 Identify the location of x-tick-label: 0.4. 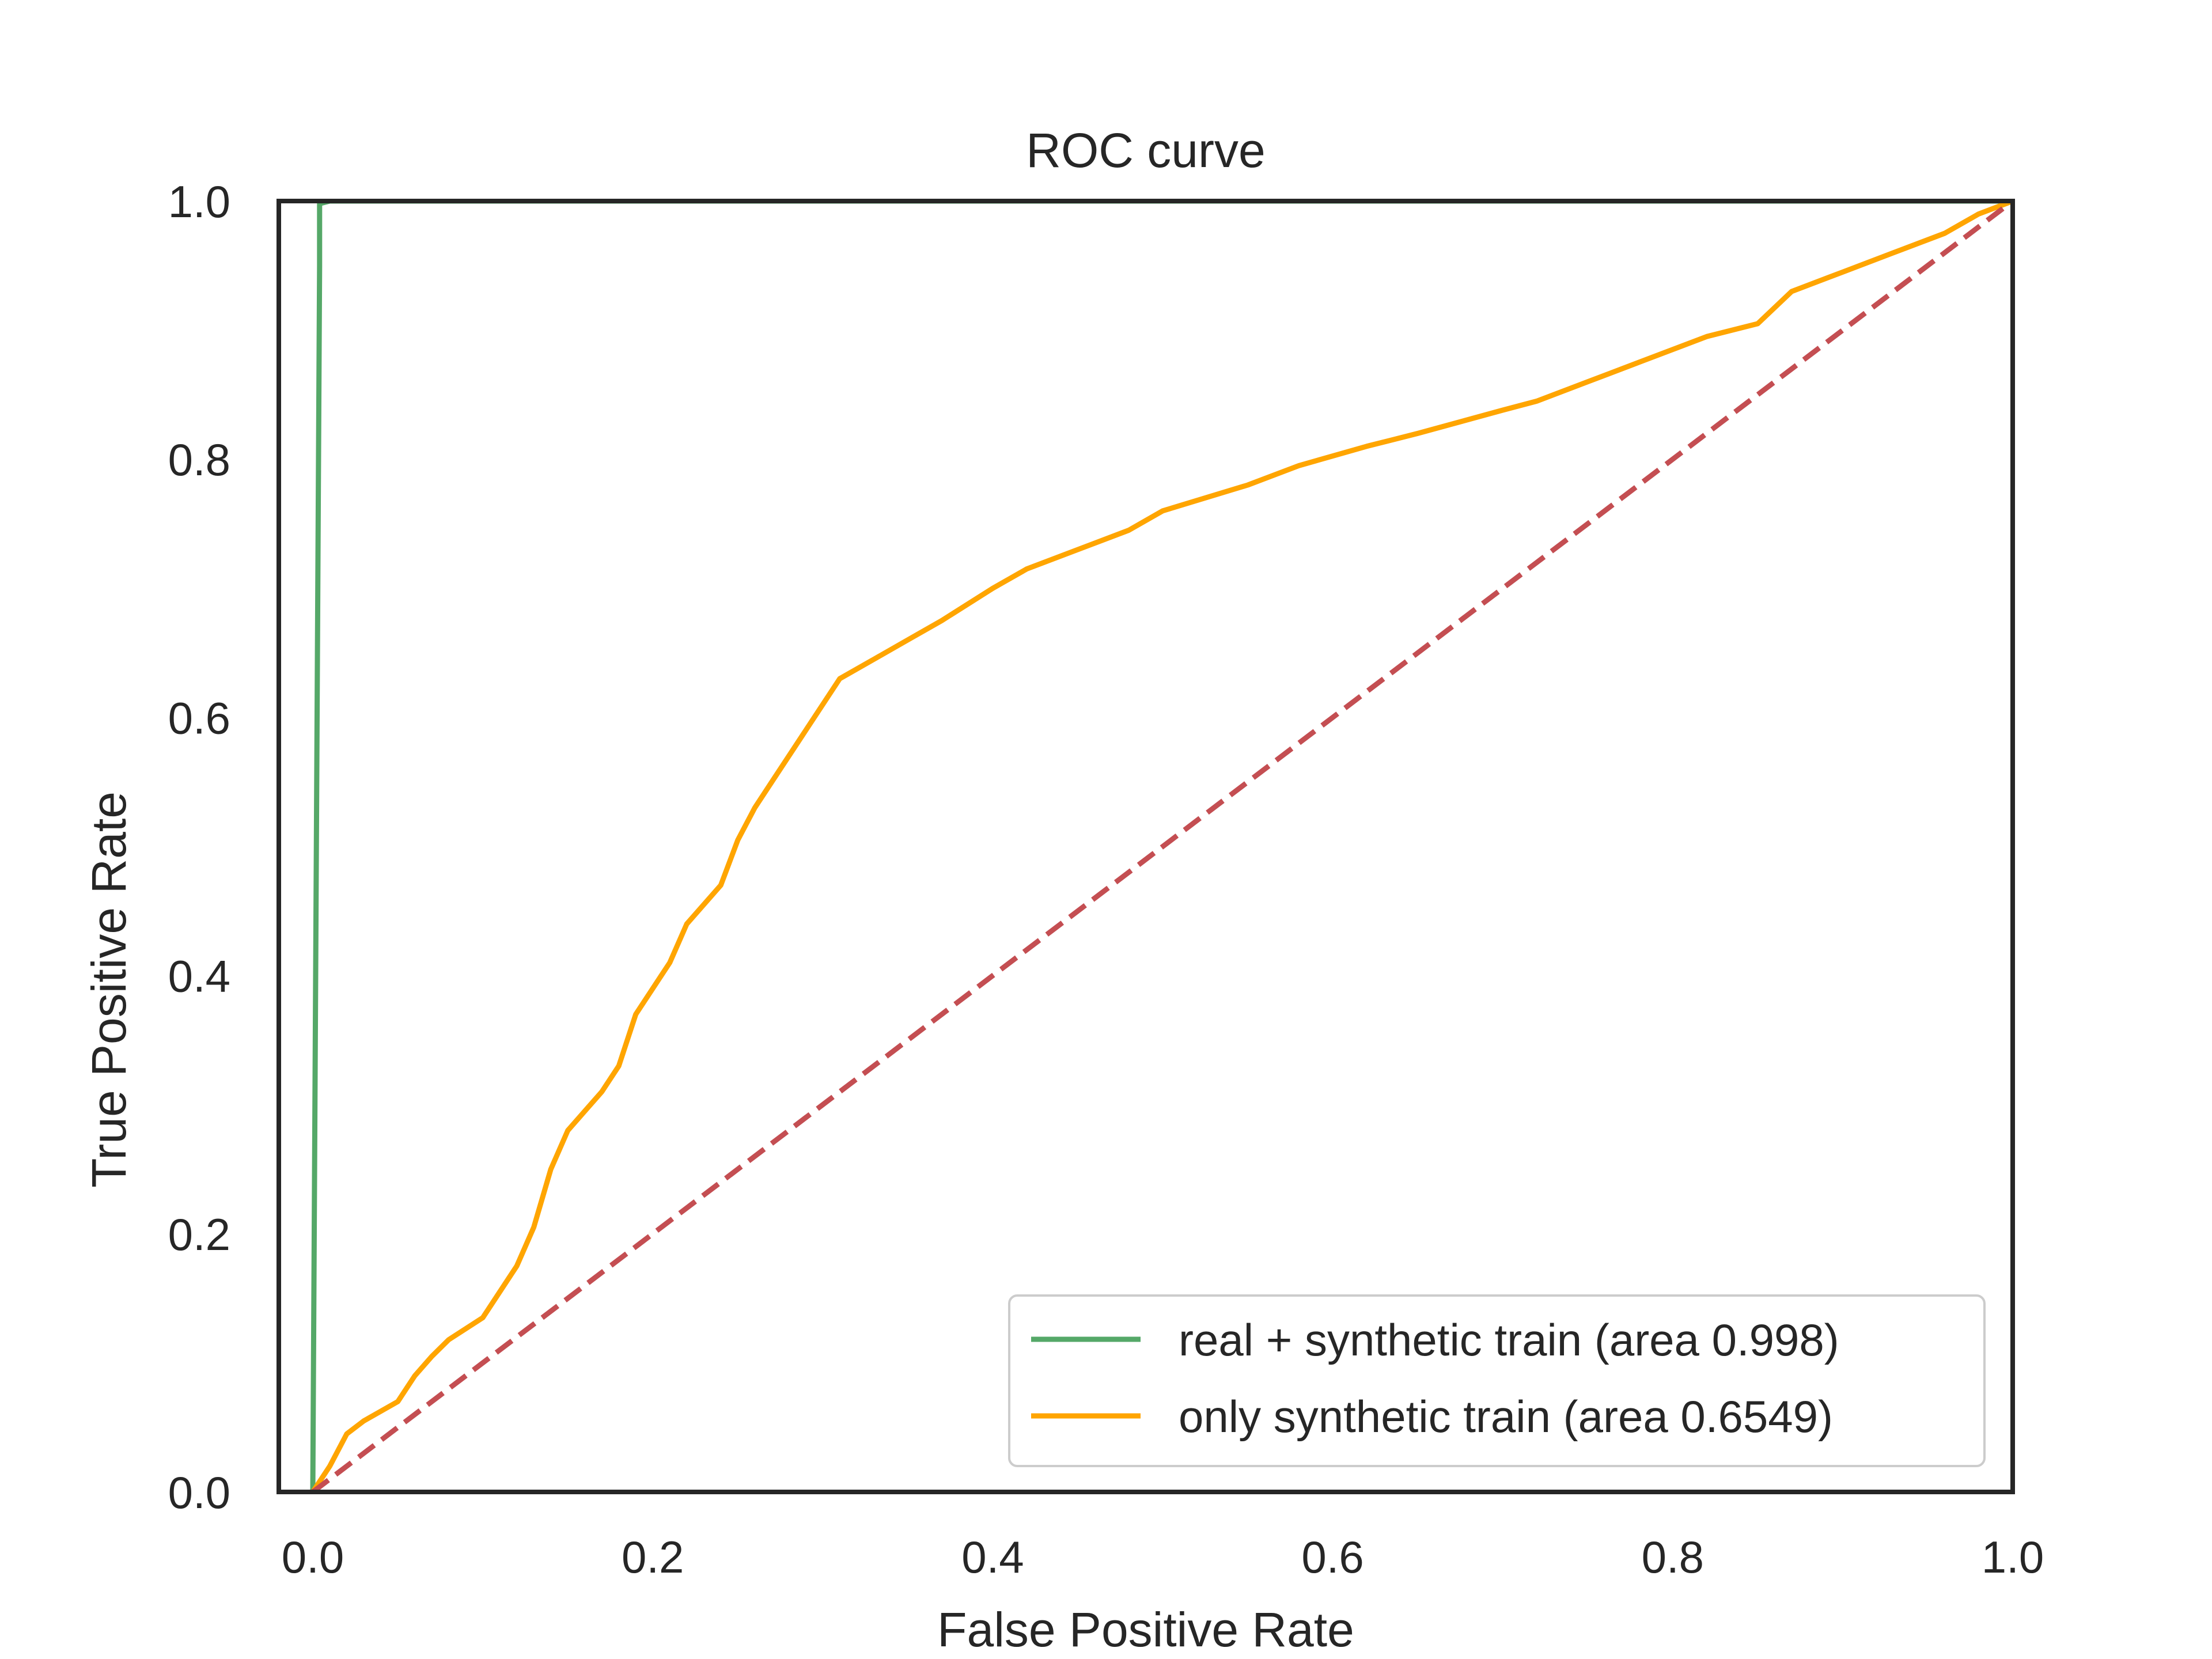
(992, 1557).